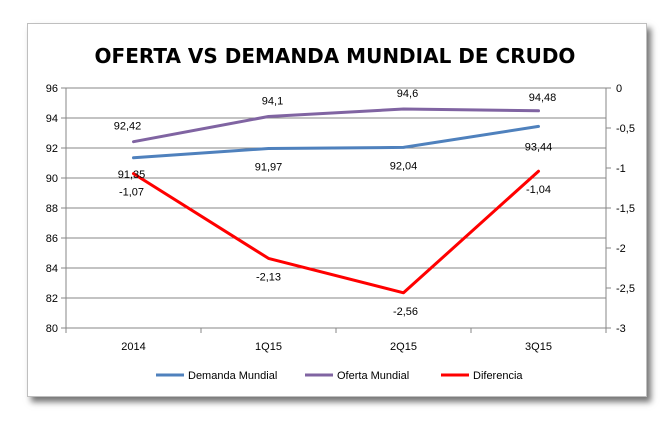 This screenshot has width=670, height=426. Describe the element at coordinates (625, 289) in the screenshot. I see `y-right-tick-label: -2,5` at that location.